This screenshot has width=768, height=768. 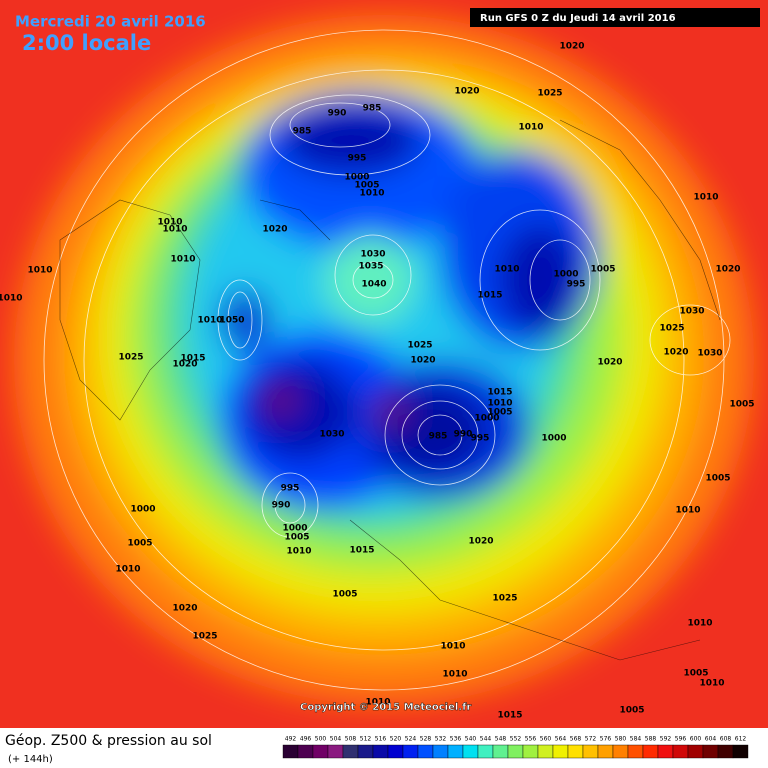 I want to click on colorbar-label: 528, so click(x=426, y=739).